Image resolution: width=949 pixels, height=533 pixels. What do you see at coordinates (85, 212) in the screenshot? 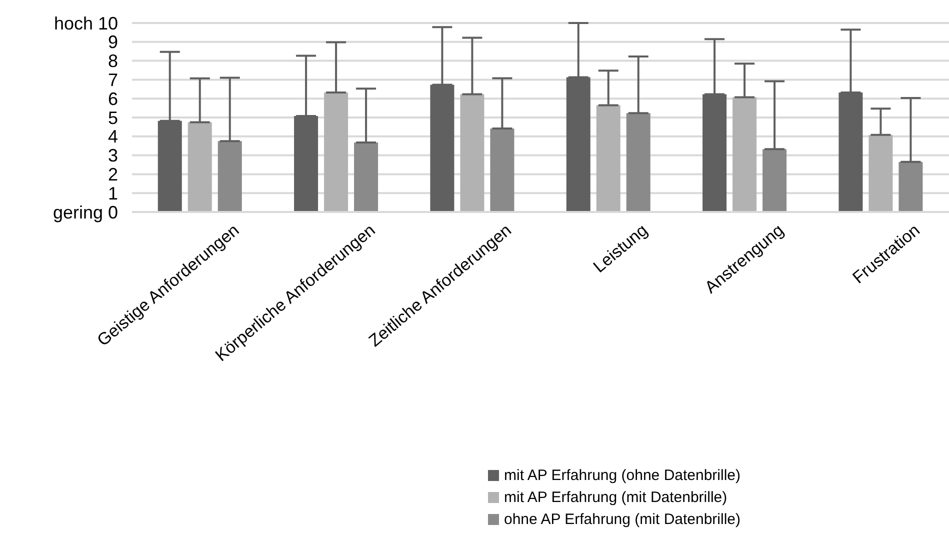
I see `y-tick-label: gering 0` at bounding box center [85, 212].